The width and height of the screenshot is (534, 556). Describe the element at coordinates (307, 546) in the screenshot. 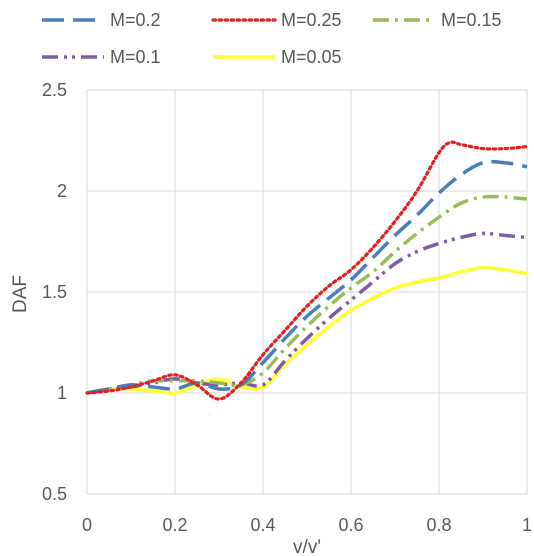

I see `x-axis-title: v/v'` at that location.